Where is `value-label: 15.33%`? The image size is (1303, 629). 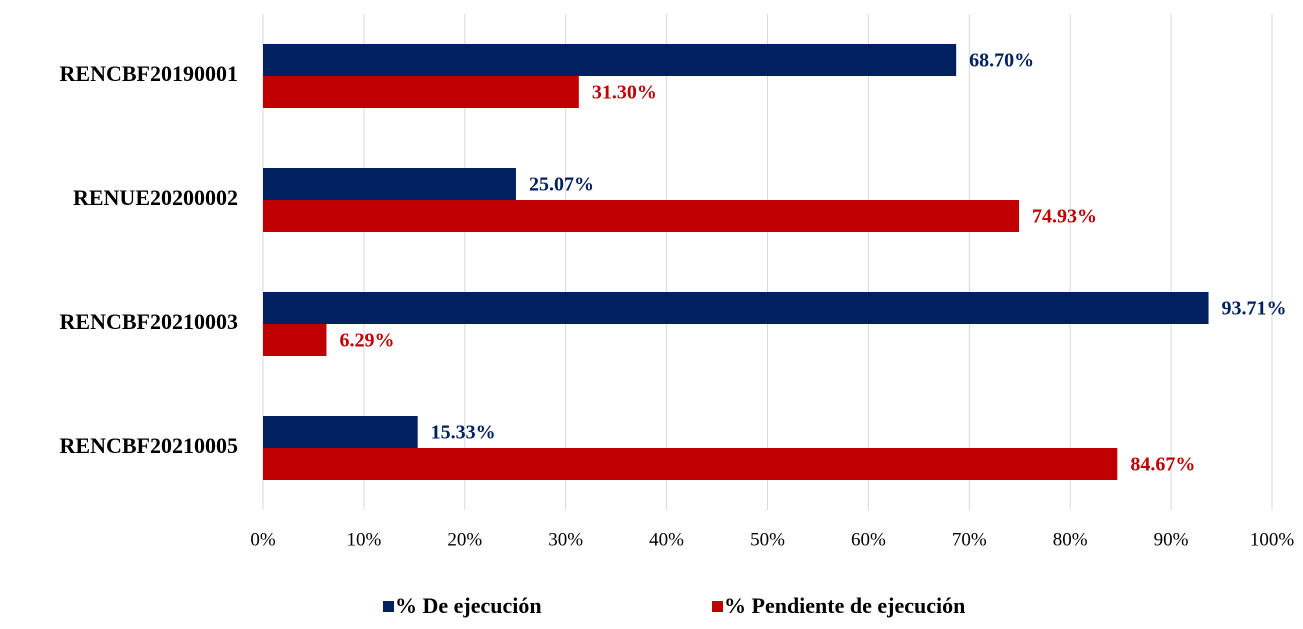 value-label: 15.33% is located at coordinates (463, 433).